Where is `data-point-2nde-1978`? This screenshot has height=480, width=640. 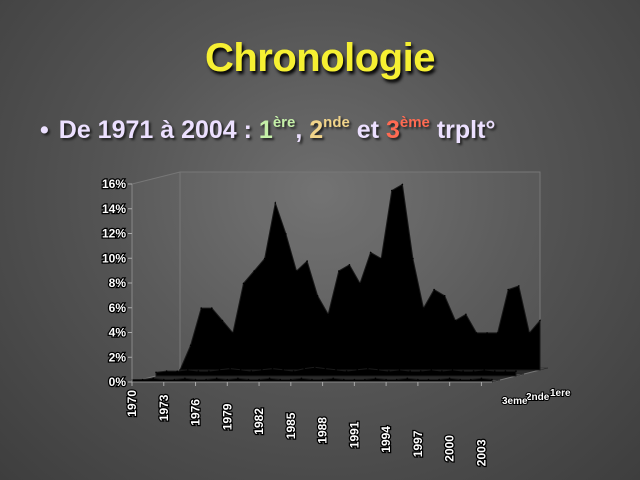 data-point-2nde-1978 is located at coordinates (240, 370).